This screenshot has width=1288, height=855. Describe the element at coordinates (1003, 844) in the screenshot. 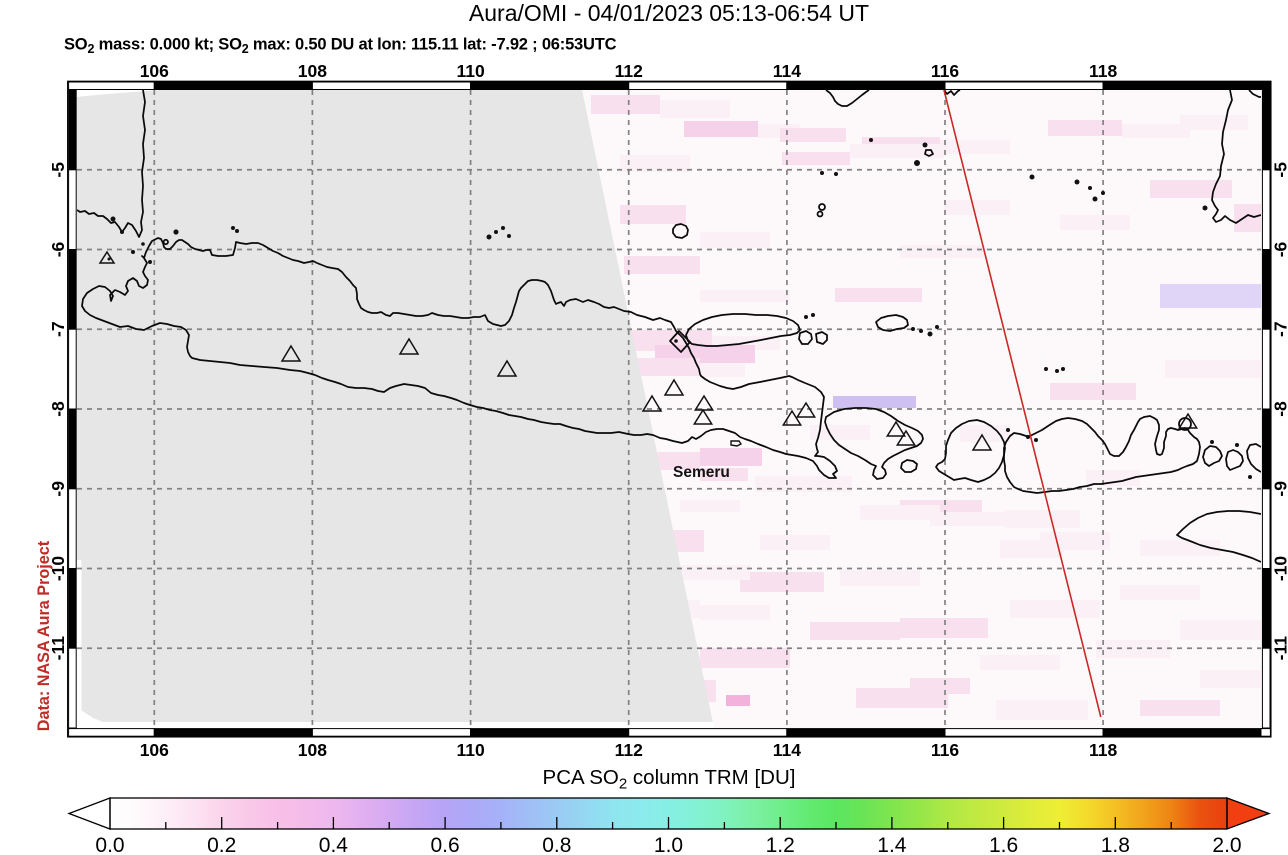

I see `svg-text: 1.6` at that location.